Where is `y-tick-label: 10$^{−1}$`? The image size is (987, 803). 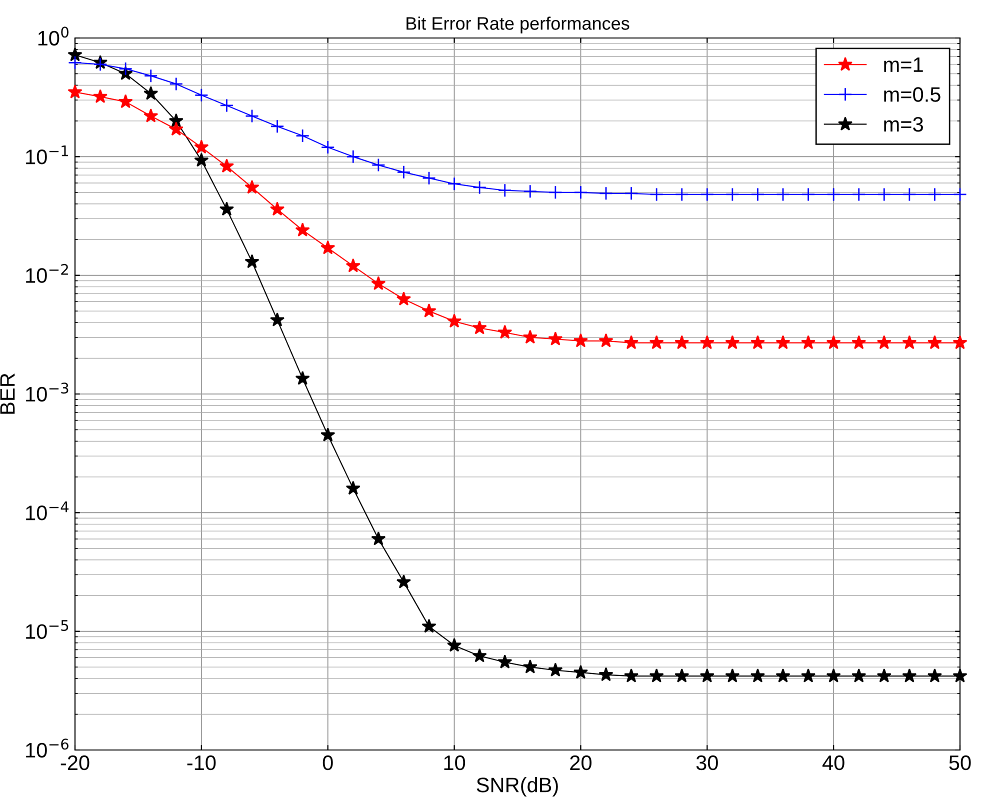 y-tick-label: 10$^{−1}$ is located at coordinates (47, 154).